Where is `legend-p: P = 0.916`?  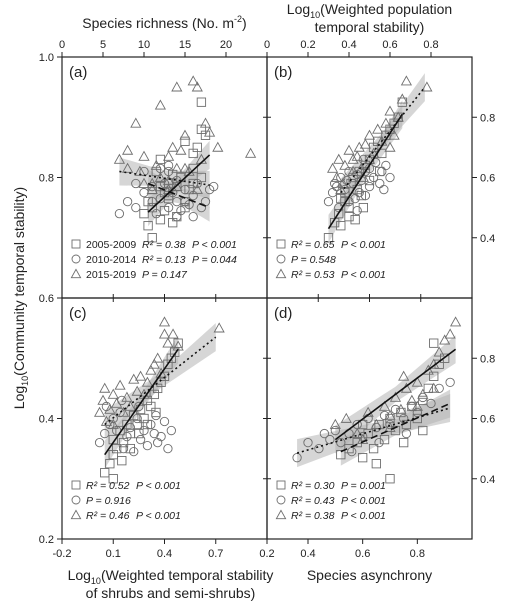 legend-p: P = 0.916 is located at coordinates (108, 501).